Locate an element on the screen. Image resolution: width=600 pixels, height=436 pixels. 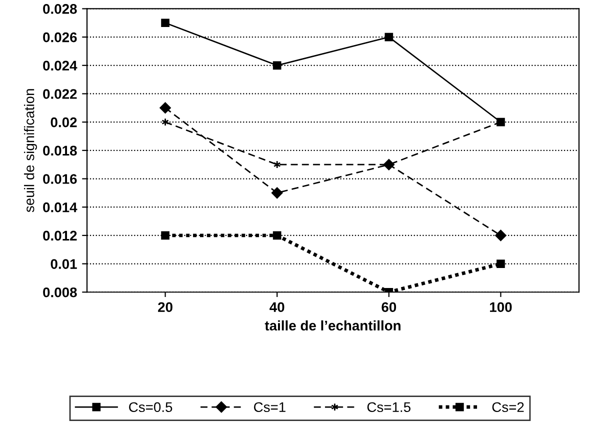
legend-label: Cs=1.5 is located at coordinates (388, 407).